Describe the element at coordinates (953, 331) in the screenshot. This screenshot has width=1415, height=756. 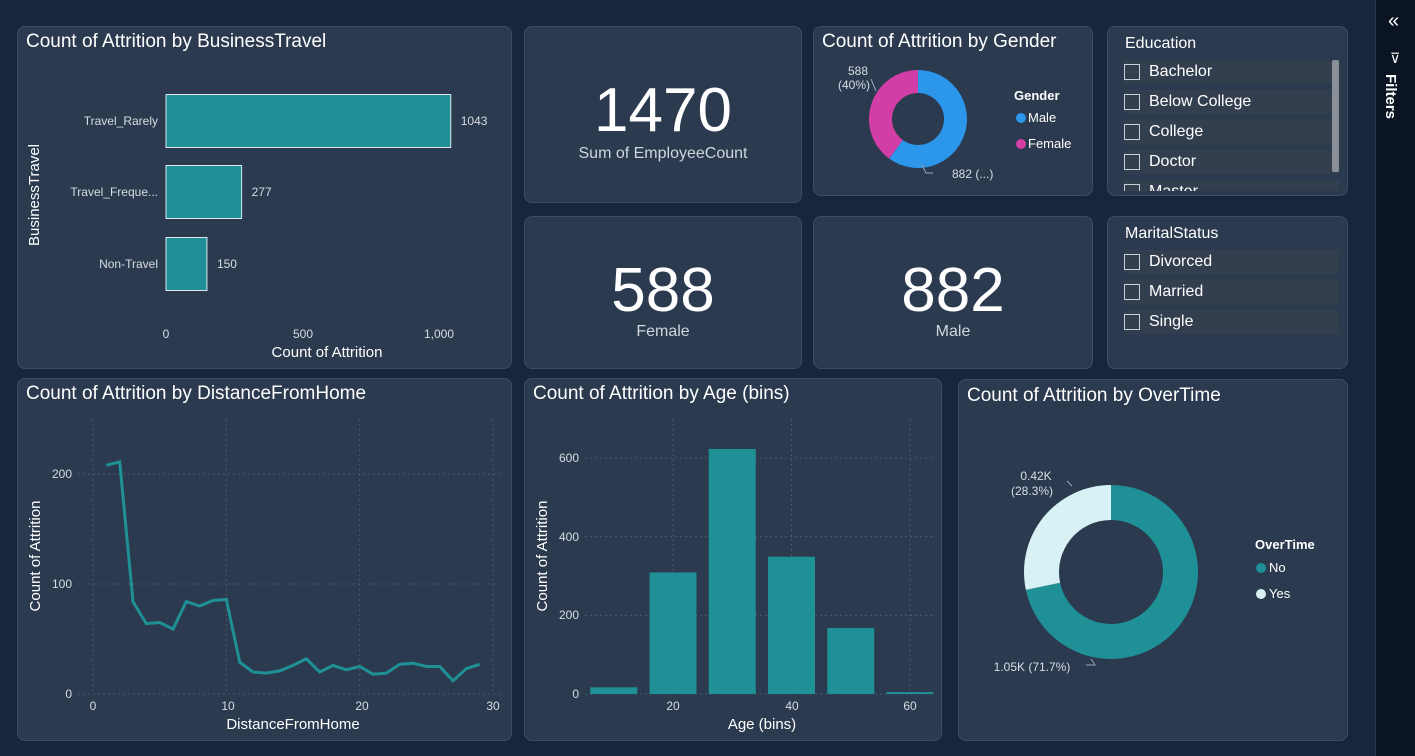
I see `kpi-male-label: Male` at that location.